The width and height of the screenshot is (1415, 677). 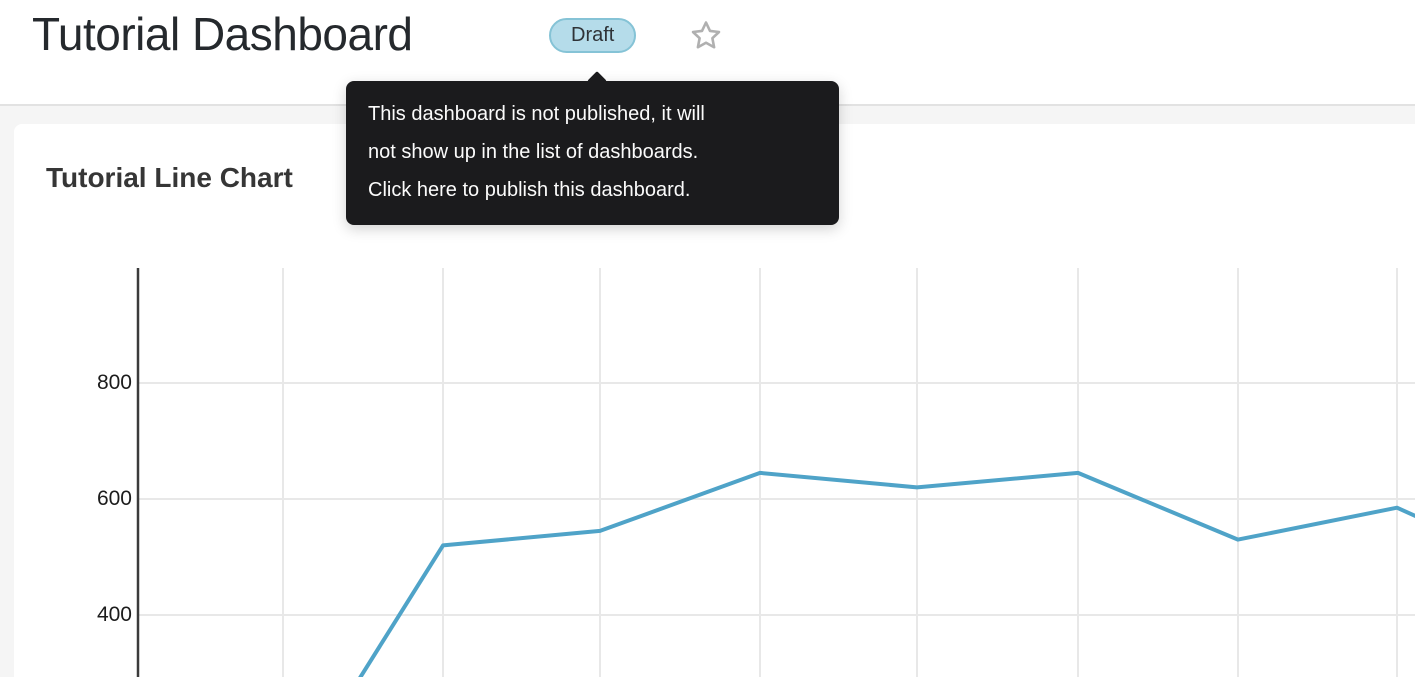 I want to click on star-outline-icon, so click(x=706, y=35).